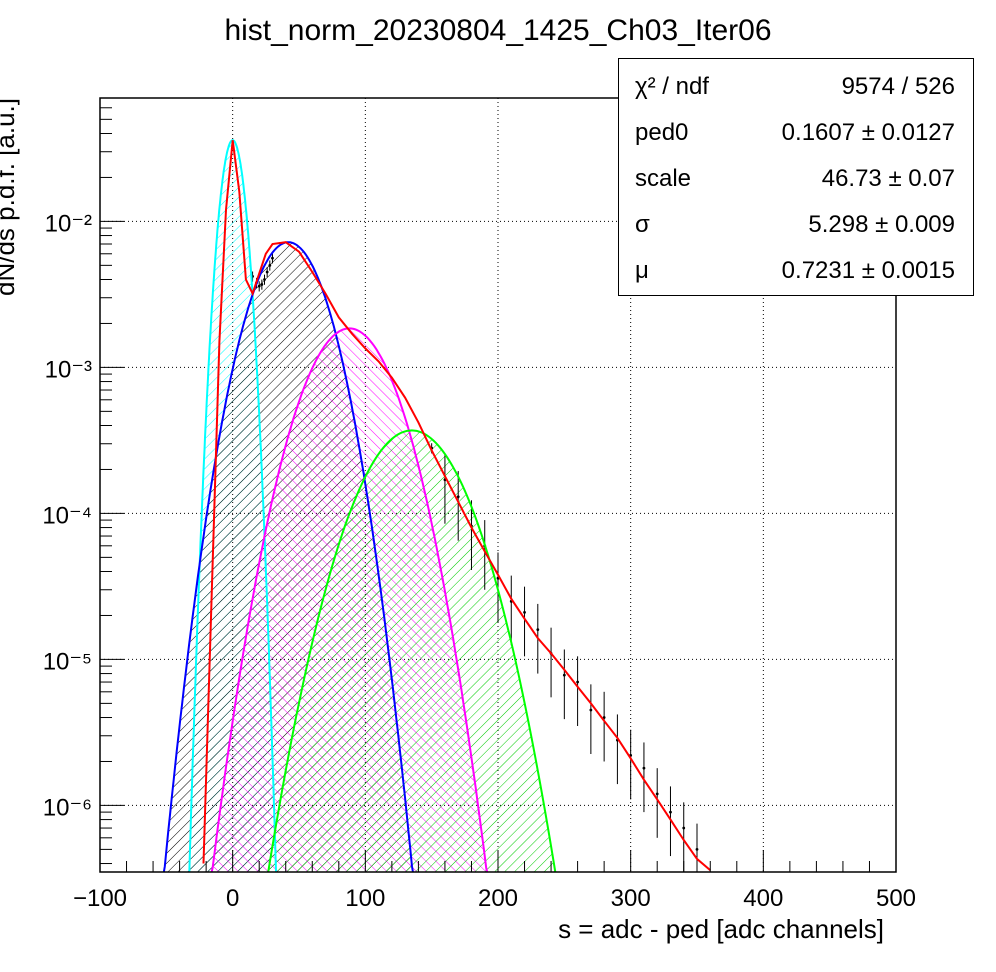  Describe the element at coordinates (232, 898) in the screenshot. I see `x-tick-label: 0` at that location.